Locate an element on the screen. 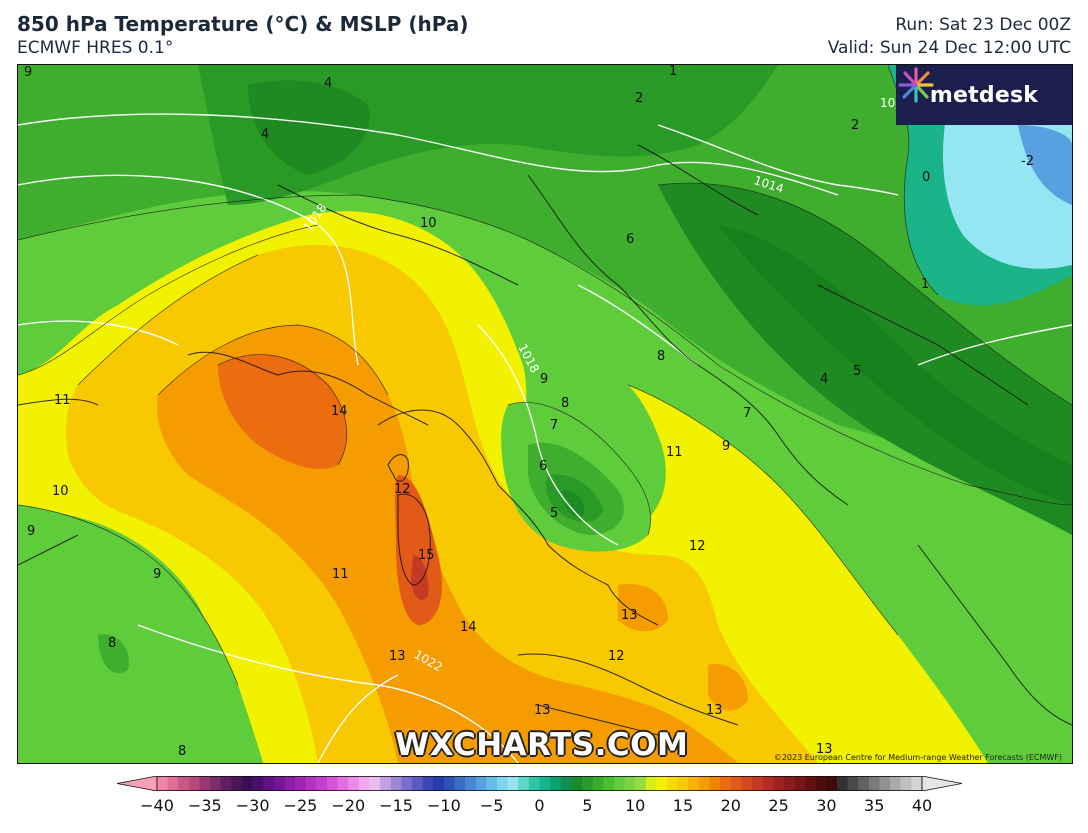 The image size is (1088, 833). isotherm-label: -2 is located at coordinates (1027, 161).